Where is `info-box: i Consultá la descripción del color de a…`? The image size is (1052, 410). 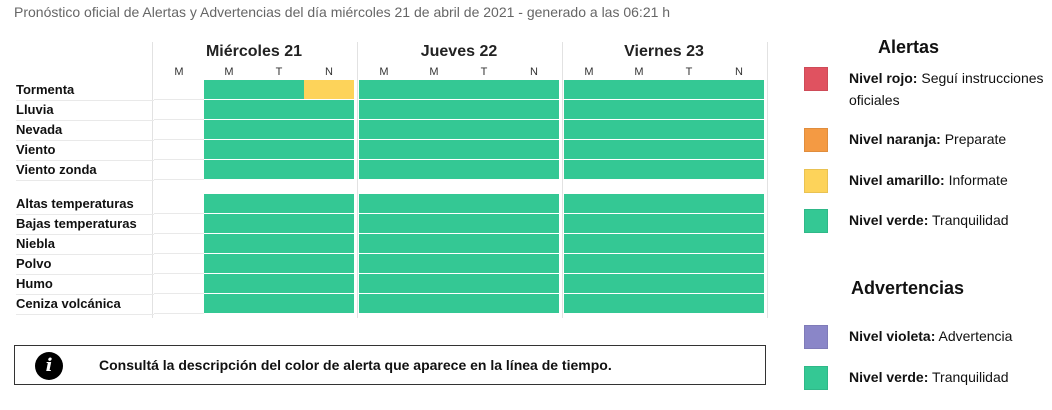 info-box: i Consultá la descripción del color de a… is located at coordinates (390, 365).